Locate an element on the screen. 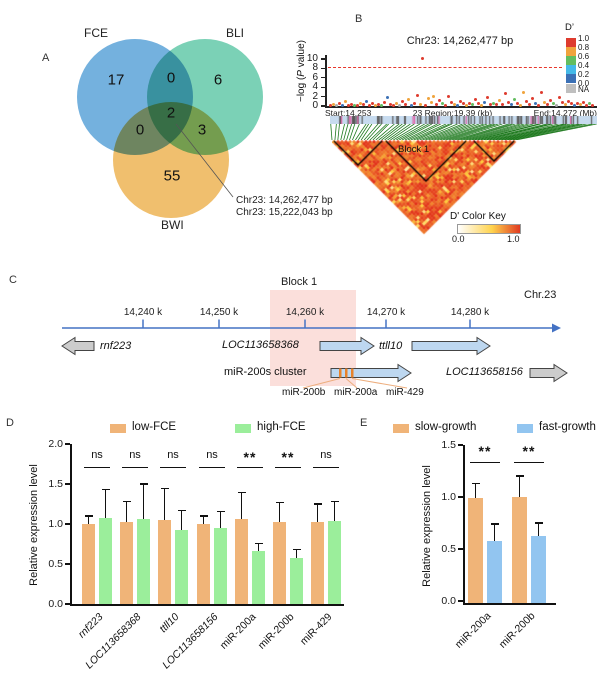  legend-swatch-low-fce is located at coordinates (118, 428).